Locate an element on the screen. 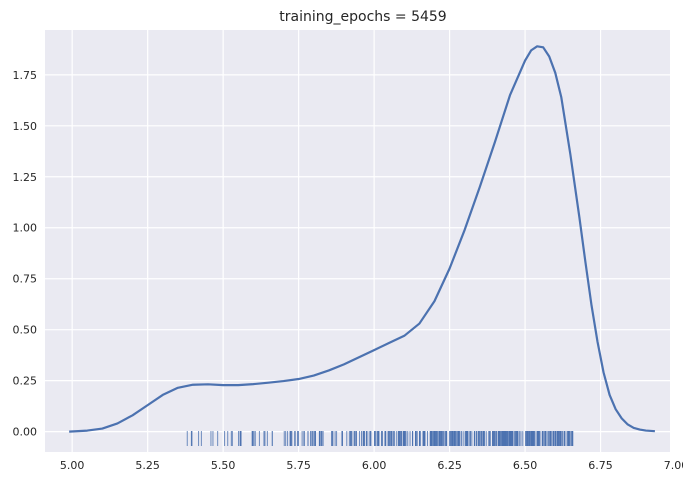  x-tick-label: 5.00 is located at coordinates (72, 465).